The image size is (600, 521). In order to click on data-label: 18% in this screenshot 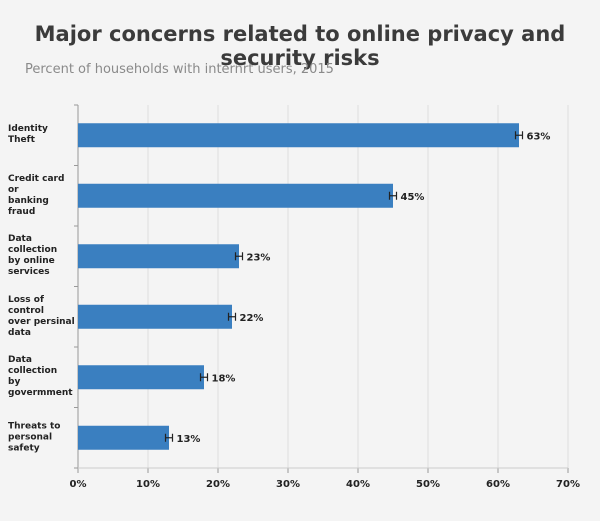, I will do `click(224, 378)`.